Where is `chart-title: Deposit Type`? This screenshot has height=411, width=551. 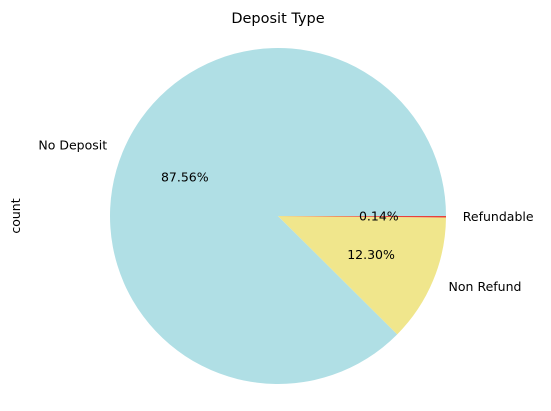 chart-title: Deposit Type is located at coordinates (277, 19).